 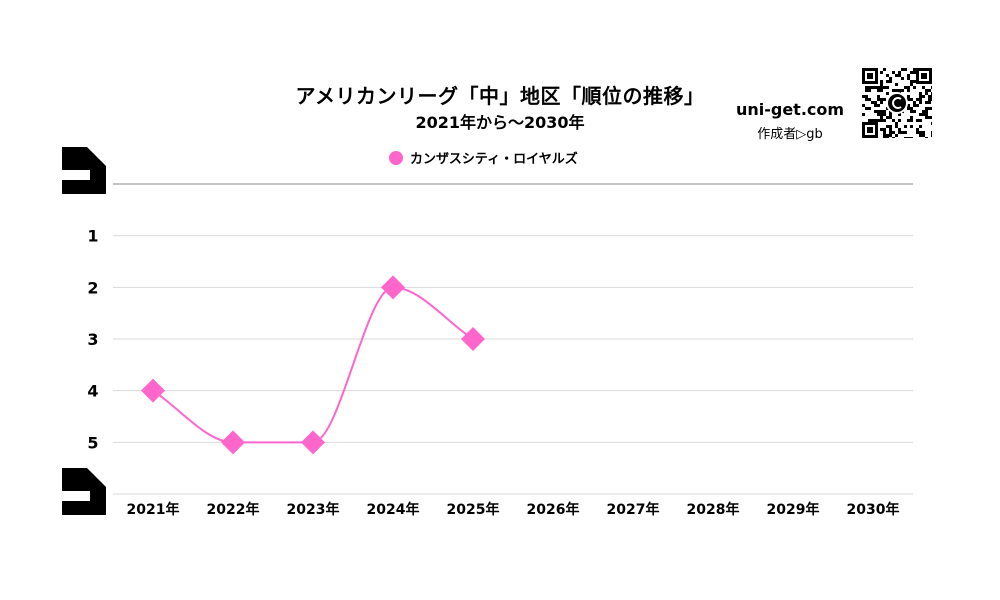 What do you see at coordinates (313, 509) in the screenshot?
I see `x-tick-label: 2023年` at bounding box center [313, 509].